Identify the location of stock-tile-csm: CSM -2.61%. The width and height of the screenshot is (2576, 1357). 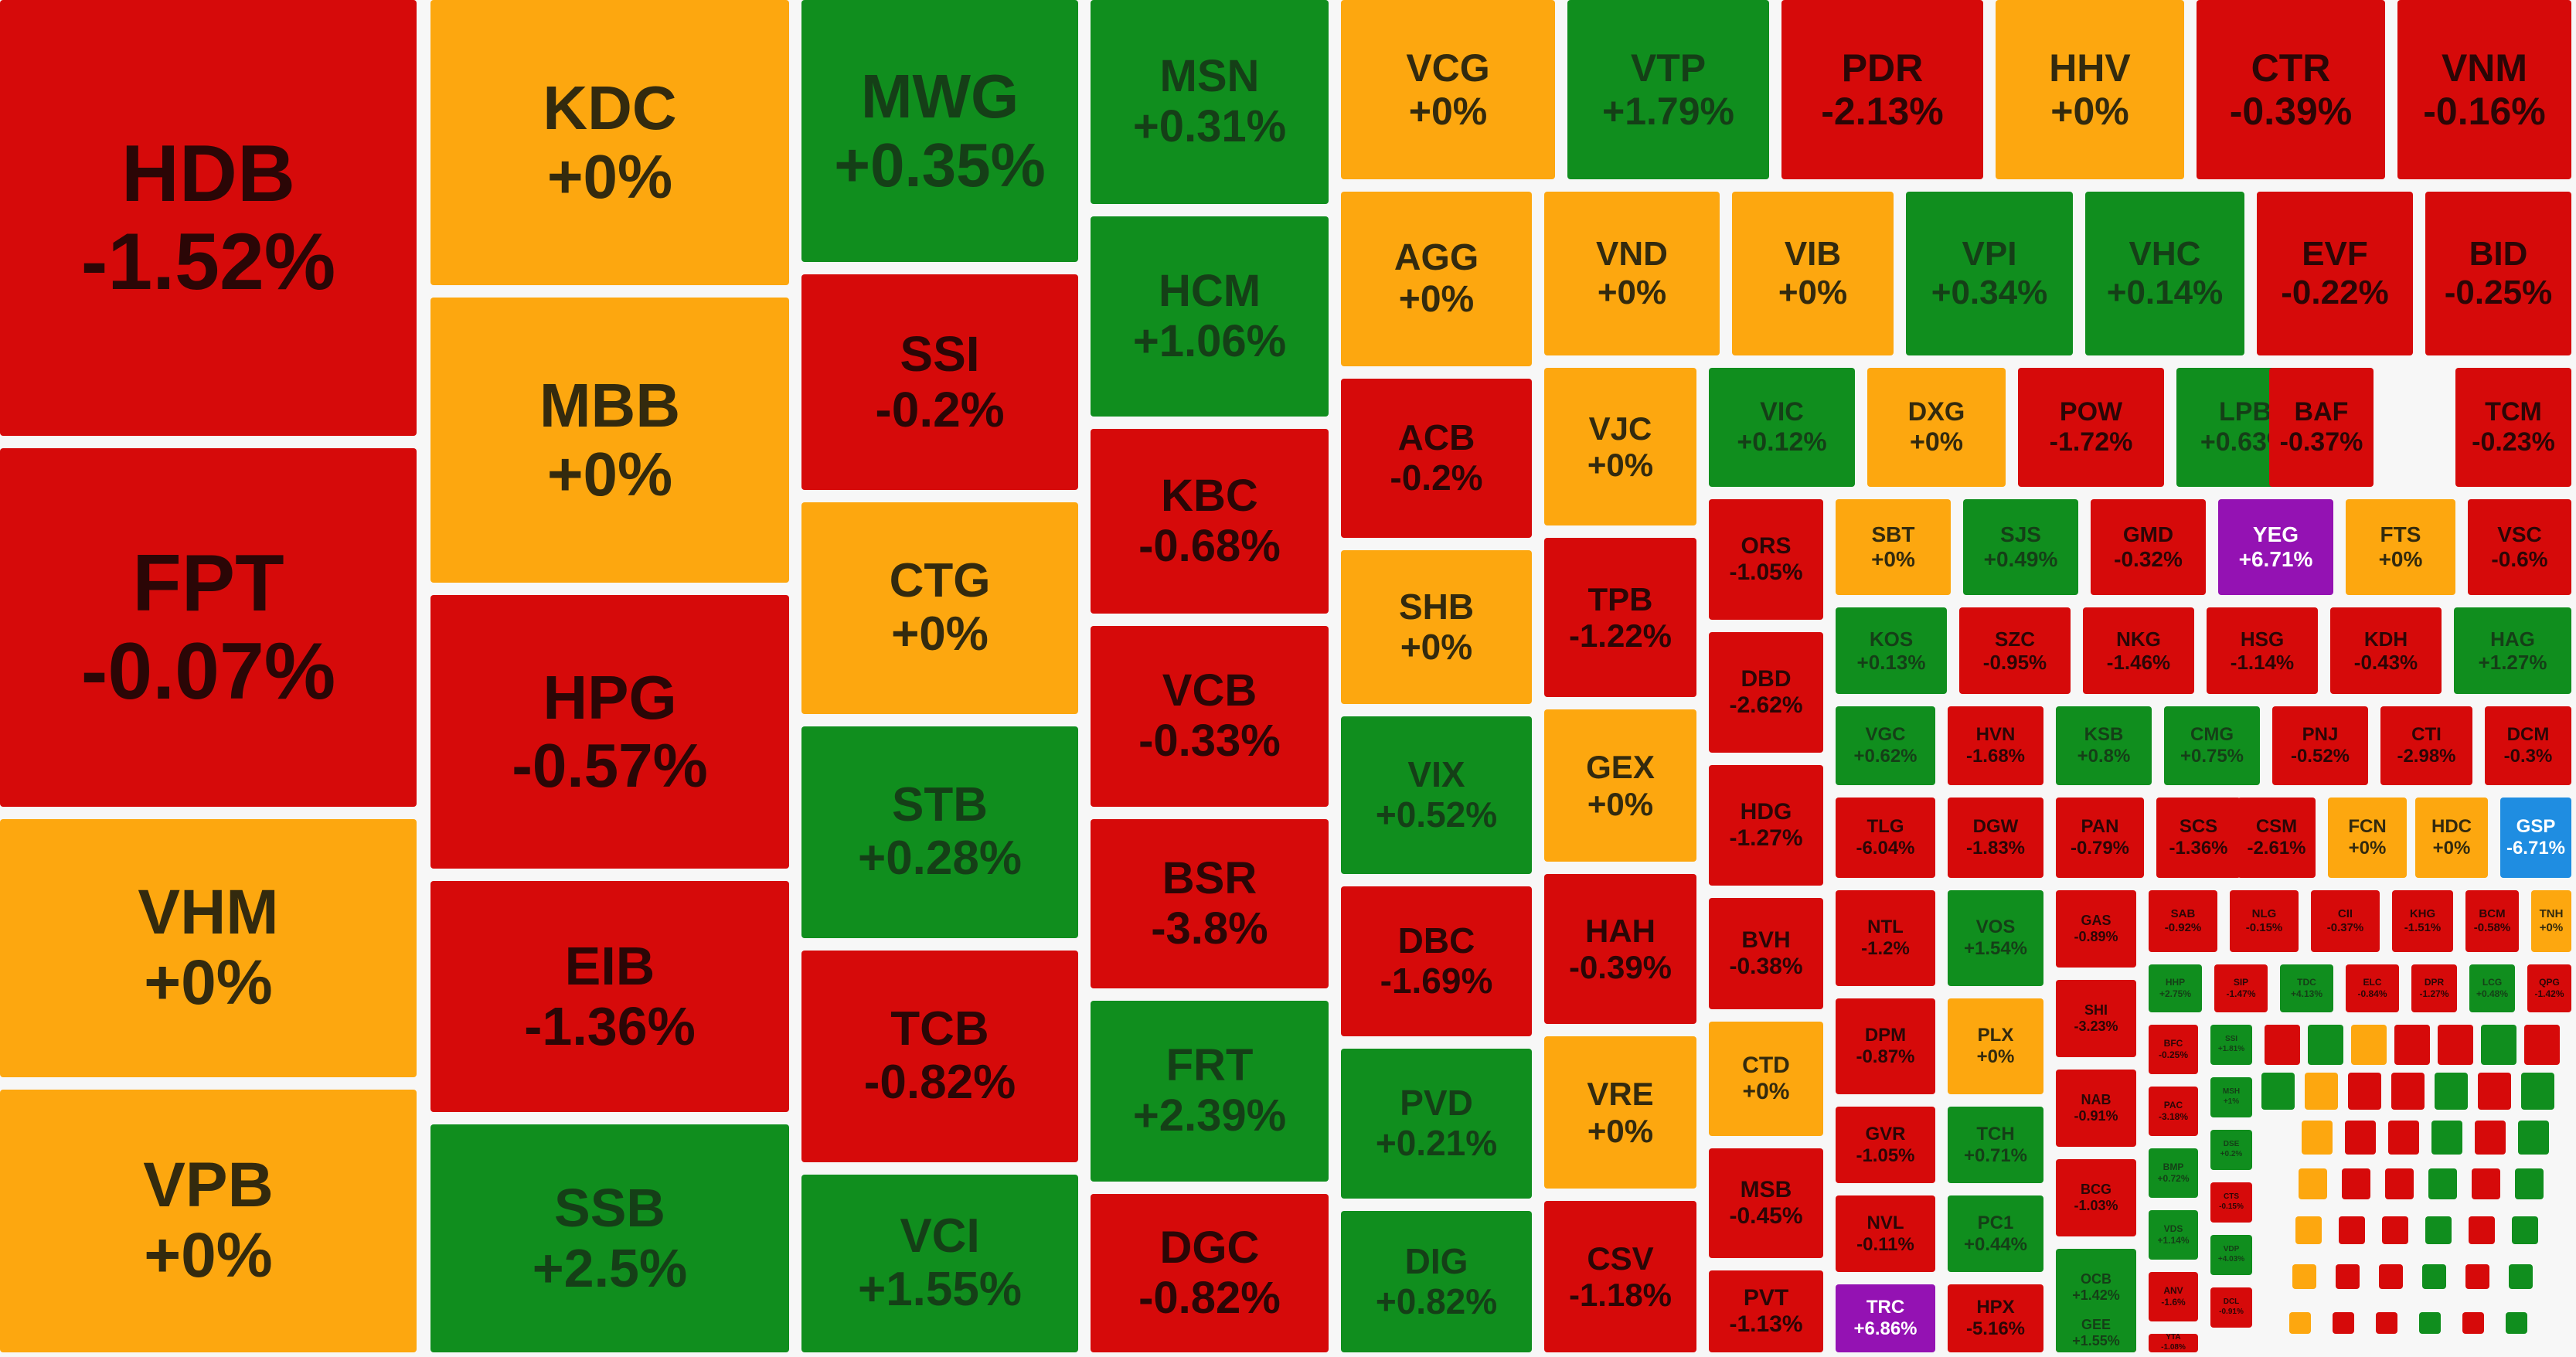
(2276, 838).